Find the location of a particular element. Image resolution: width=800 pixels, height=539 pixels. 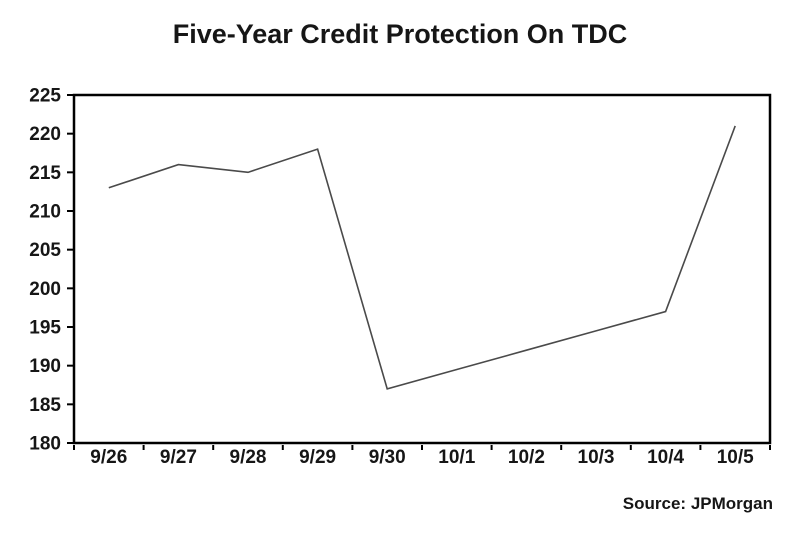

y-axis-label: 205 is located at coordinates (45, 250).